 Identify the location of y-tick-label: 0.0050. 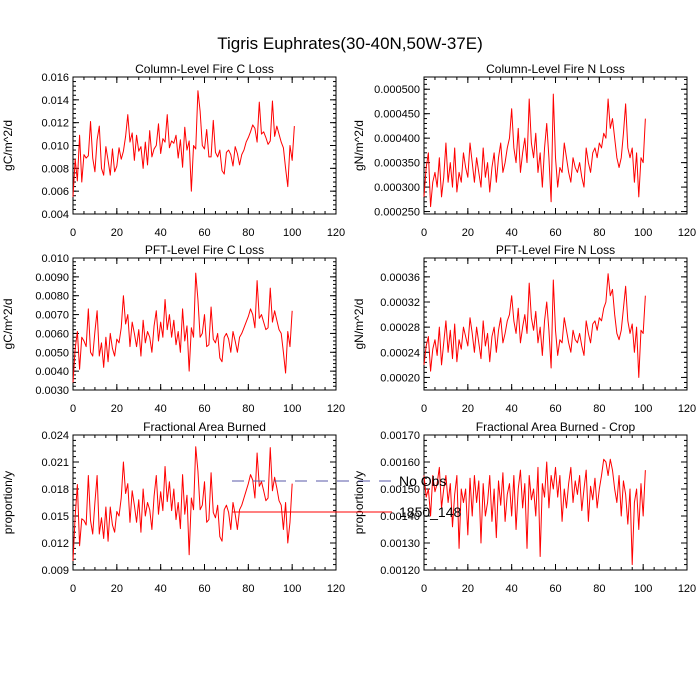
(52, 353).